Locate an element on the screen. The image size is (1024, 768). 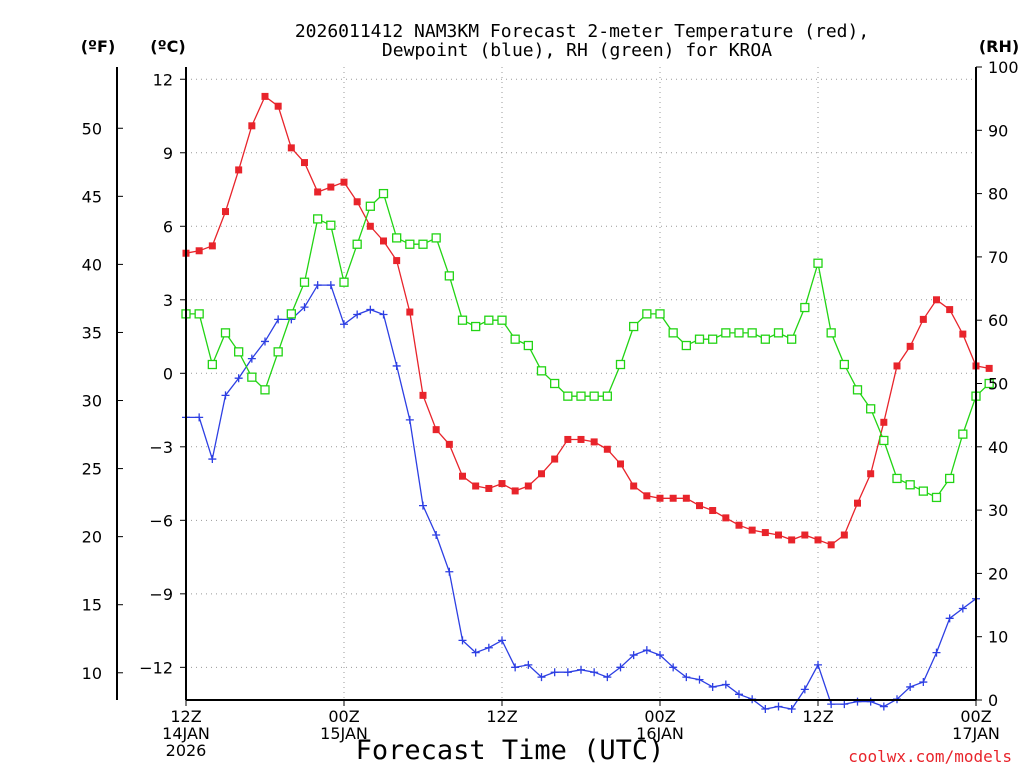
rh-unit-label: (RH) is located at coordinates (999, 46).